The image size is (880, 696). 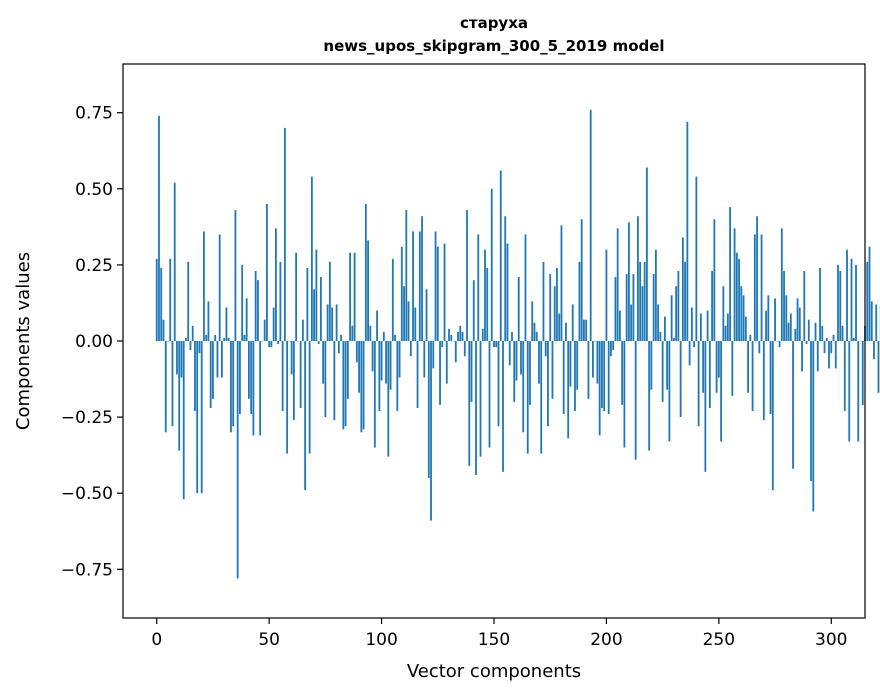 I want to click on y-tick-label: −0.50, so click(x=87, y=494).